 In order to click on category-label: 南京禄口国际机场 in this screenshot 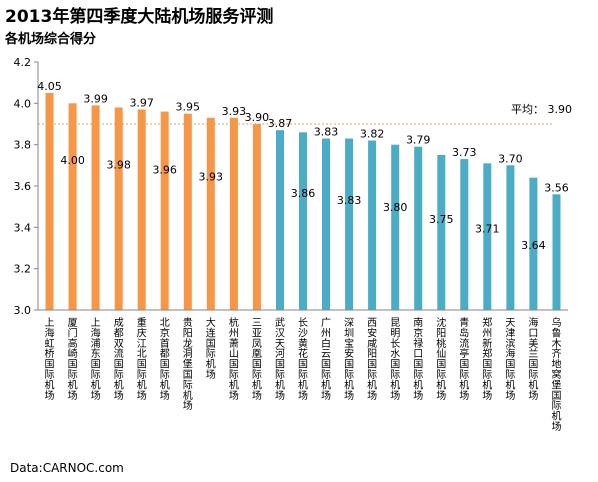, I will do `click(418, 359)`.